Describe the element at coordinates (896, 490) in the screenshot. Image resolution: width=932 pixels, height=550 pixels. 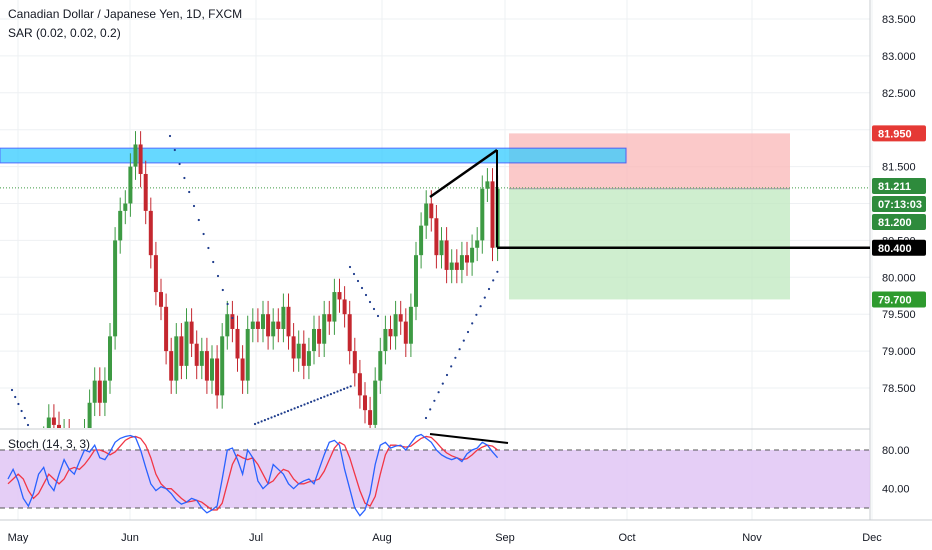
I see `stoch-tick-label: 40.00` at that location.